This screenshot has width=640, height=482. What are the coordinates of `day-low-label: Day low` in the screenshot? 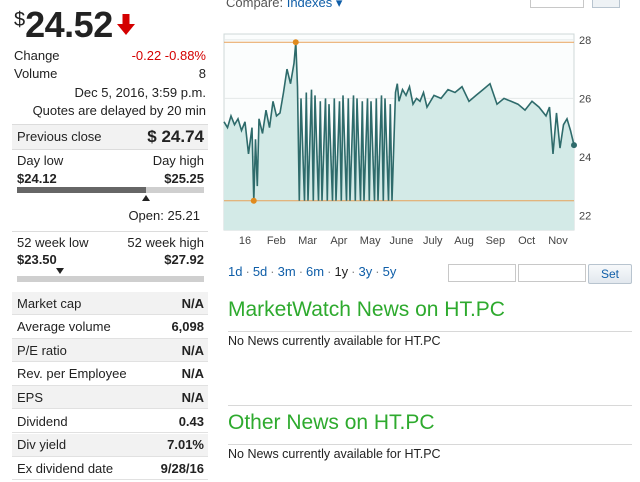 It's located at (40, 160).